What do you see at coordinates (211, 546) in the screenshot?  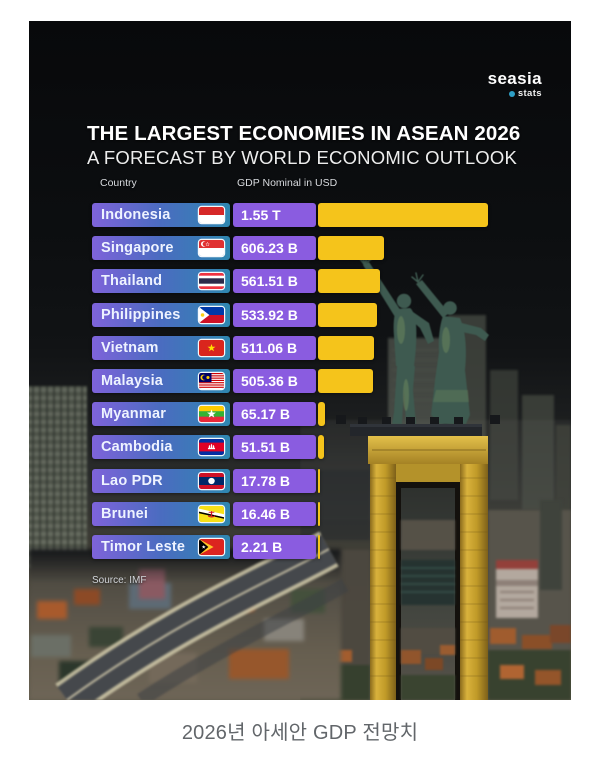 I see `flag-timor-leste-icon` at bounding box center [211, 546].